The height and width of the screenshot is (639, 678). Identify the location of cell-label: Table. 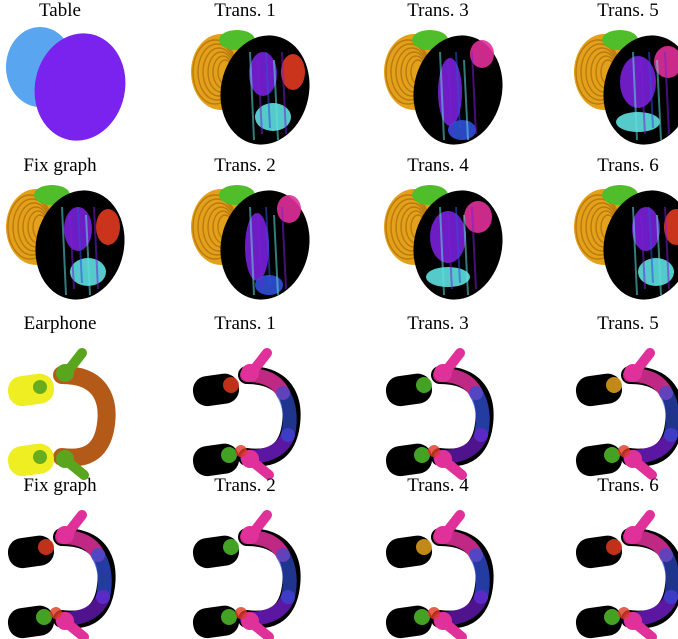
(60, 10).